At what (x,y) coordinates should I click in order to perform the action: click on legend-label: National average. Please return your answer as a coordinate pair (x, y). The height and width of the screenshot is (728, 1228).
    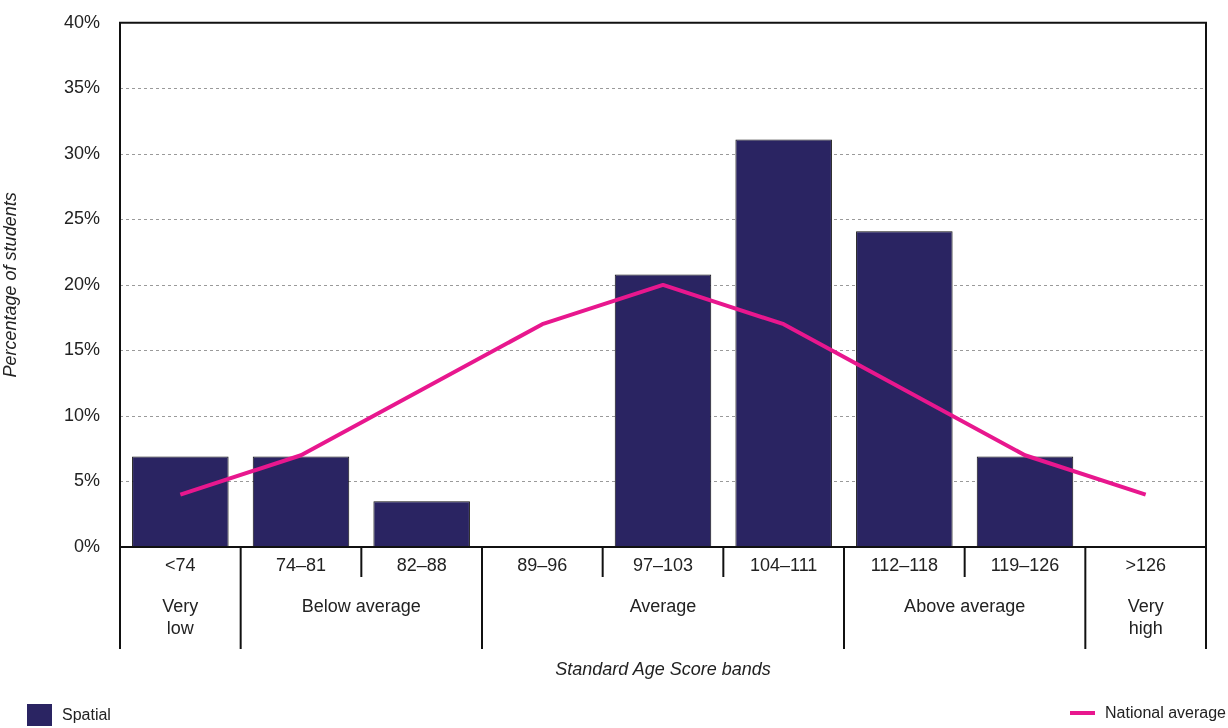
    Looking at the image, I should click on (1165, 713).